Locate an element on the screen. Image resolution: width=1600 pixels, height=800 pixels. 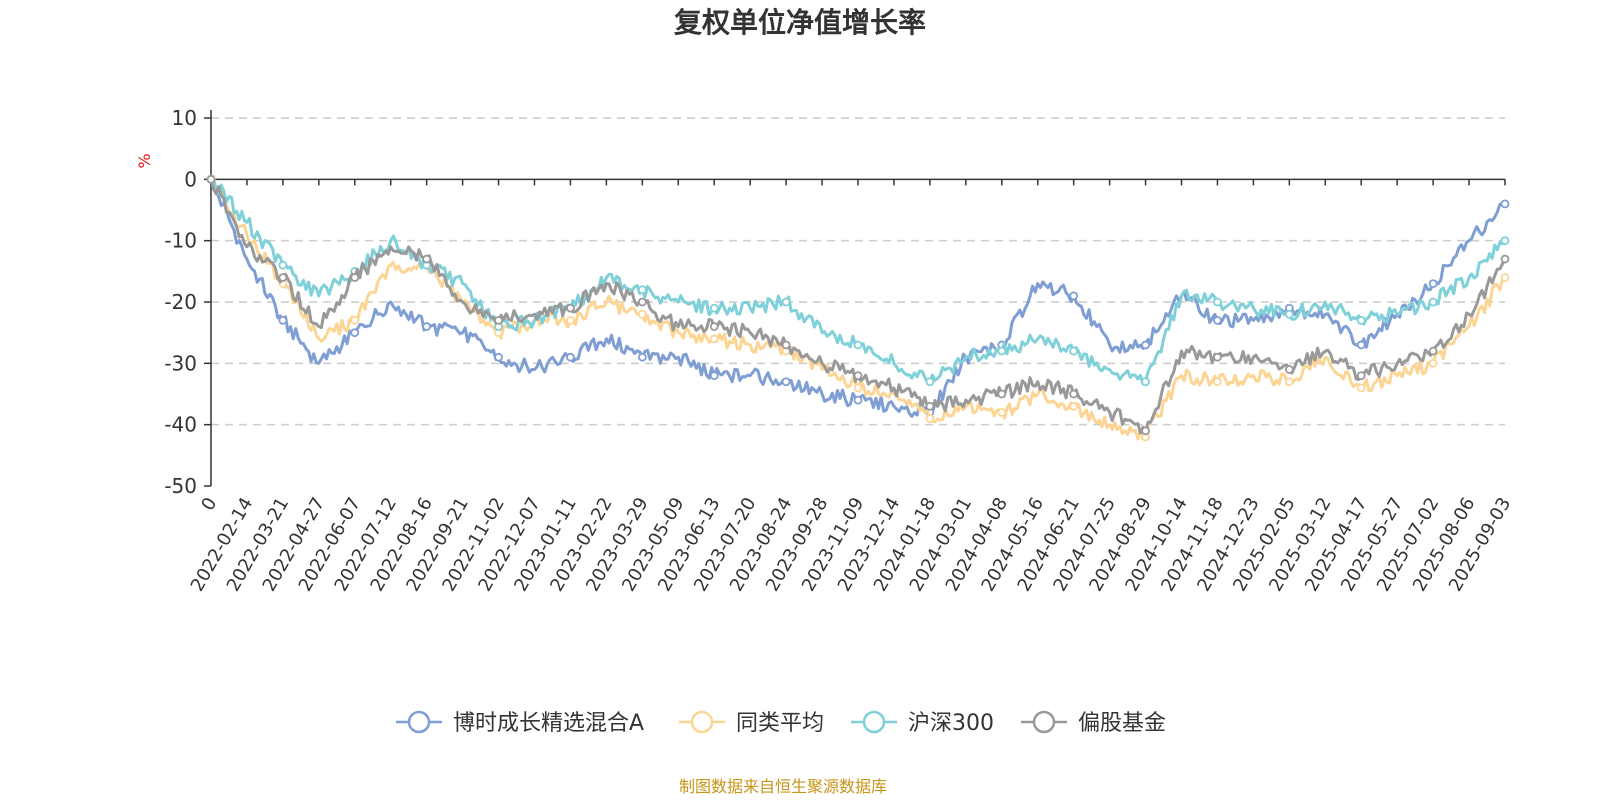
y-tick-label: -10 is located at coordinates (180, 241).